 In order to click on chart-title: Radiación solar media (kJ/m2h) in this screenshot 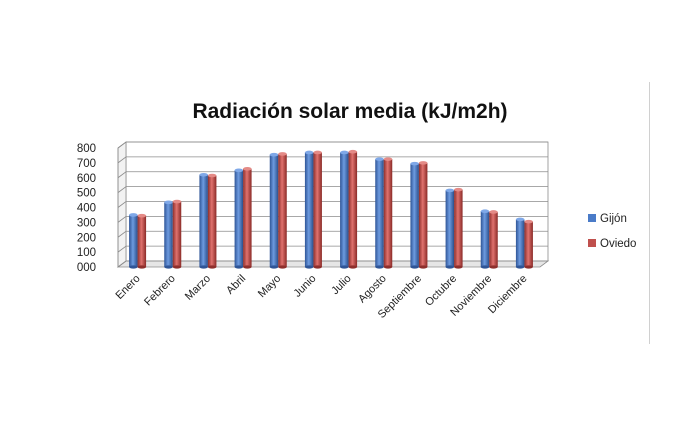, I will do `click(349, 111)`.